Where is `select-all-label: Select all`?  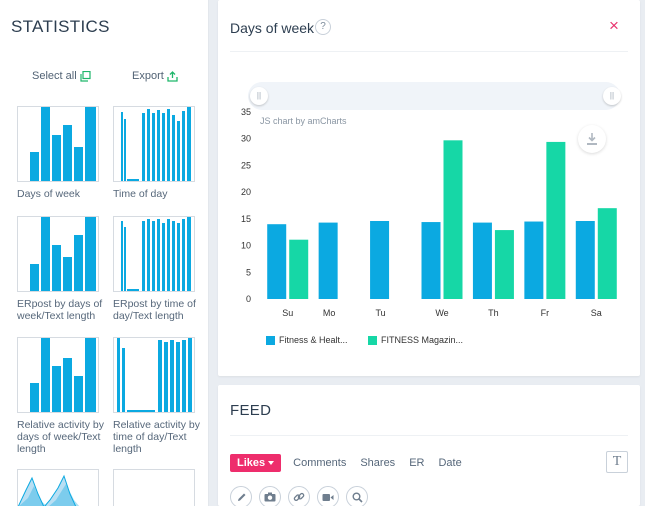 select-all-label: Select all is located at coordinates (54, 76).